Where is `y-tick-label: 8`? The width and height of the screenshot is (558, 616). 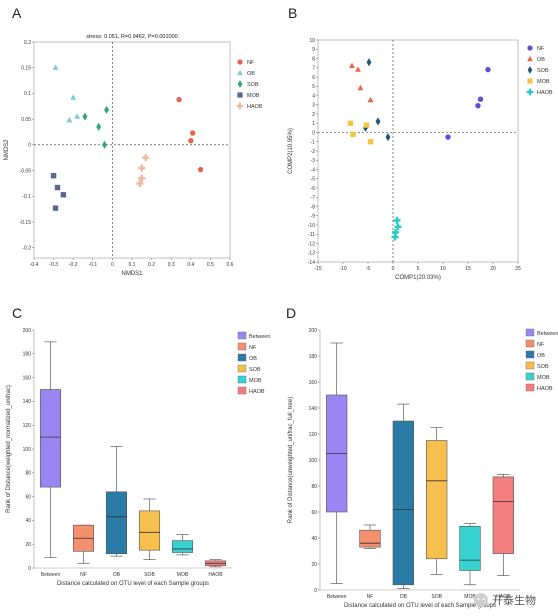
y-tick-label: 8 is located at coordinates (313, 59).